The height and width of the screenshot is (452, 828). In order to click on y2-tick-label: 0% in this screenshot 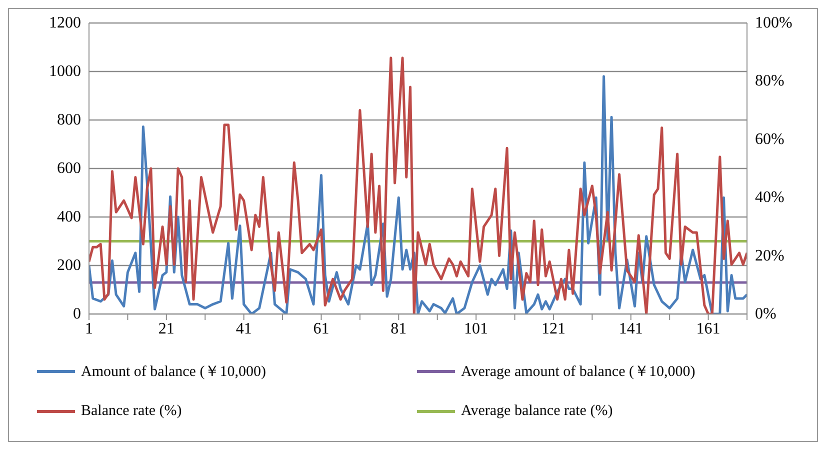, I will do `click(765, 314)`.